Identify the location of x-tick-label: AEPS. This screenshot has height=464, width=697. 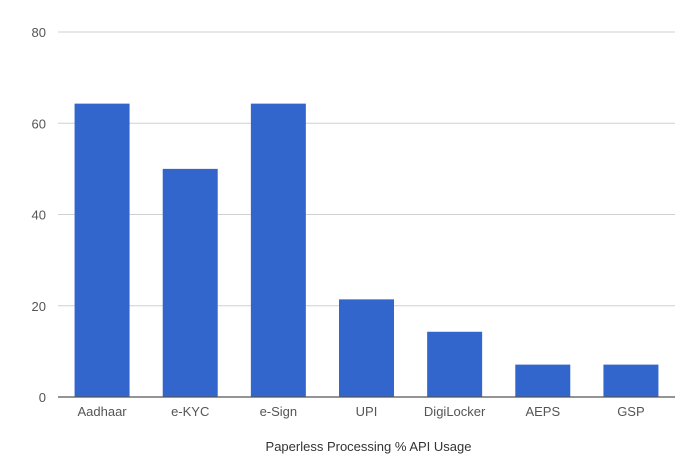
(542, 411).